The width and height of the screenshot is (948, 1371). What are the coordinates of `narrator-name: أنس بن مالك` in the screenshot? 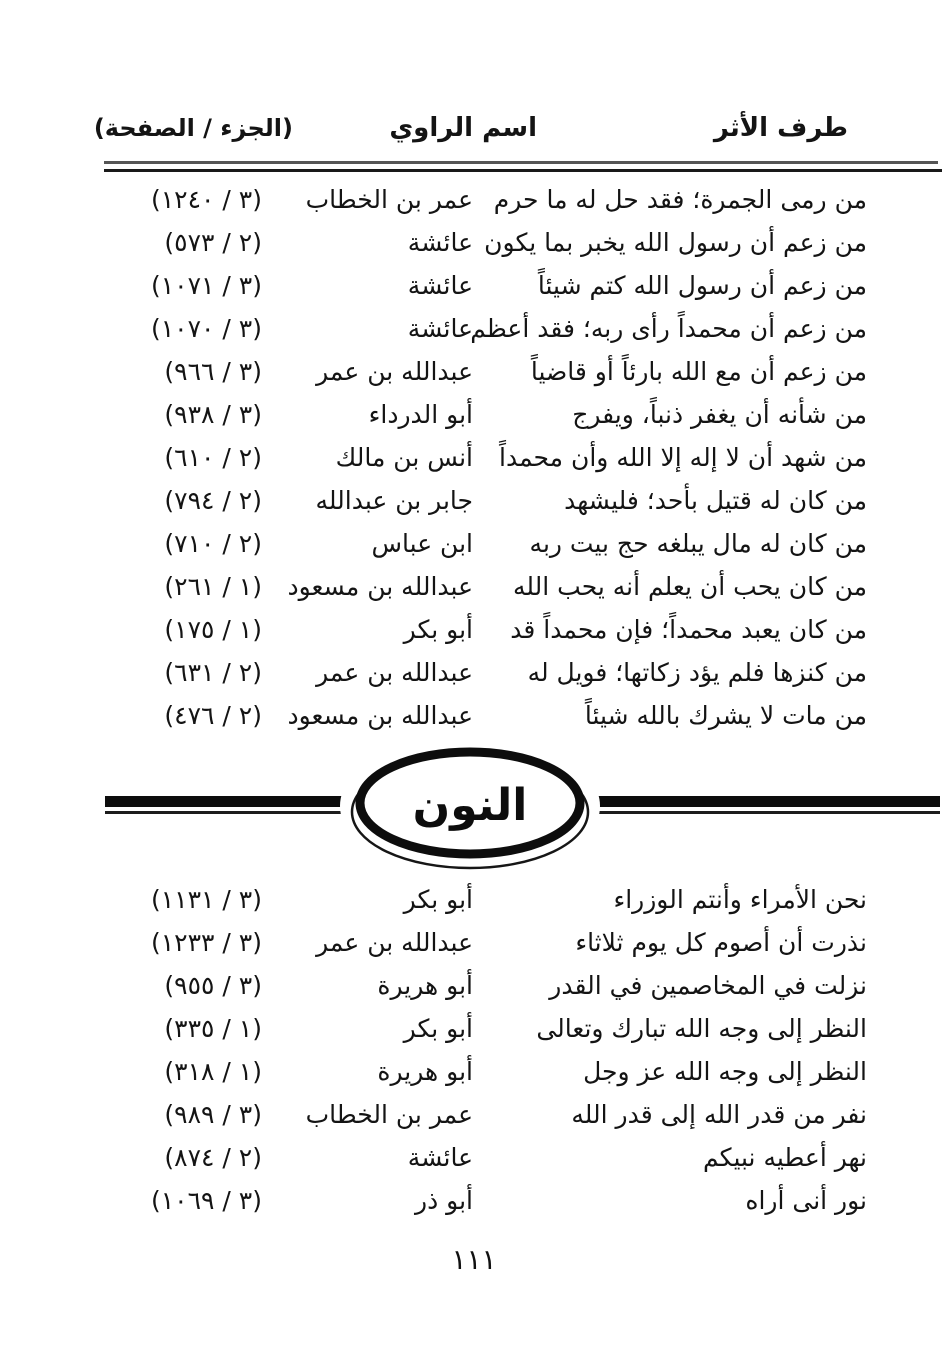 It's located at (404, 457).